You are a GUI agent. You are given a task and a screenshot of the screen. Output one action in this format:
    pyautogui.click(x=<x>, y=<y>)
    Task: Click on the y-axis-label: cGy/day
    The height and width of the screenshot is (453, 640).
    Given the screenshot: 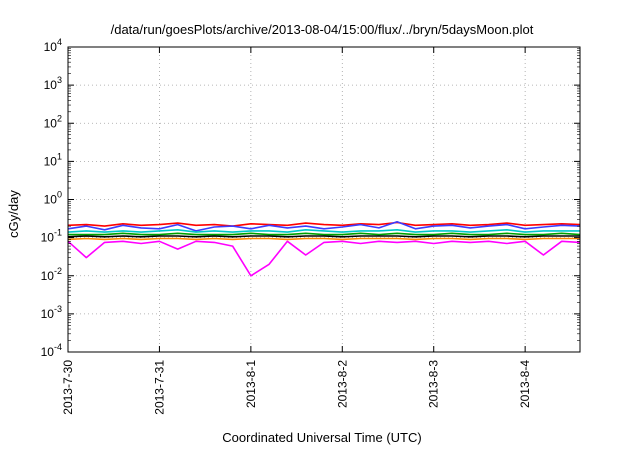 What is the action you would take?
    pyautogui.click(x=13, y=214)
    